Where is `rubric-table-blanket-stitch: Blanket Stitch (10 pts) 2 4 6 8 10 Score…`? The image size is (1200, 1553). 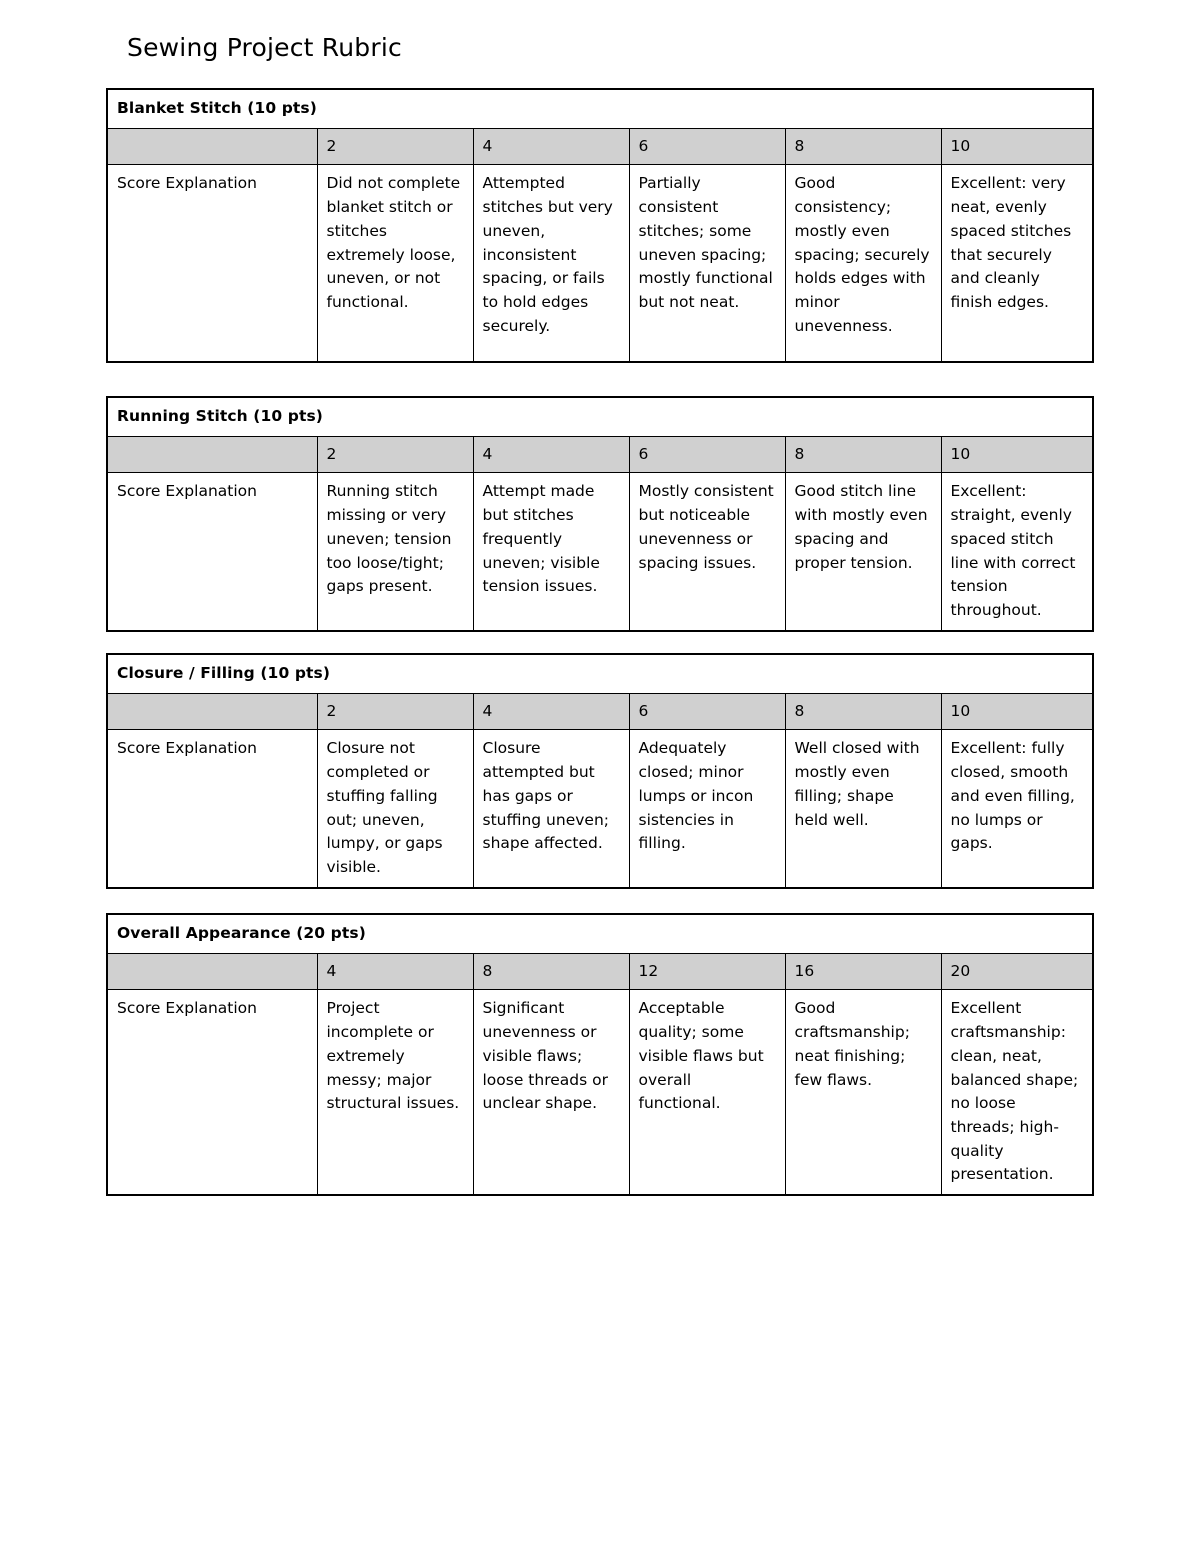 rubric-table-blanket-stitch: Blanket Stitch (10 pts) 2 4 6 8 10 Score… is located at coordinates (600, 226).